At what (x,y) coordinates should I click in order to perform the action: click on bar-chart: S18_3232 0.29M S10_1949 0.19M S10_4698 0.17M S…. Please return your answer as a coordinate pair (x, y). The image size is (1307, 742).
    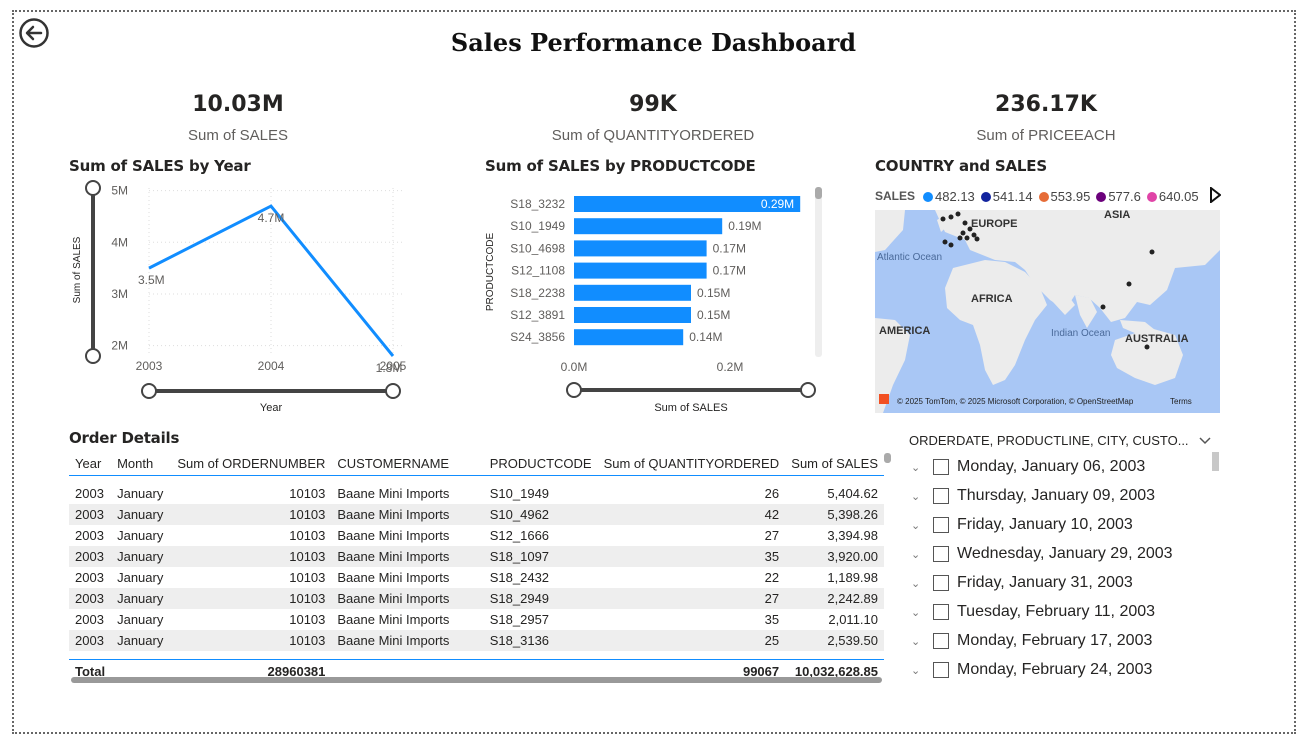
    Looking at the image, I should click on (652, 300).